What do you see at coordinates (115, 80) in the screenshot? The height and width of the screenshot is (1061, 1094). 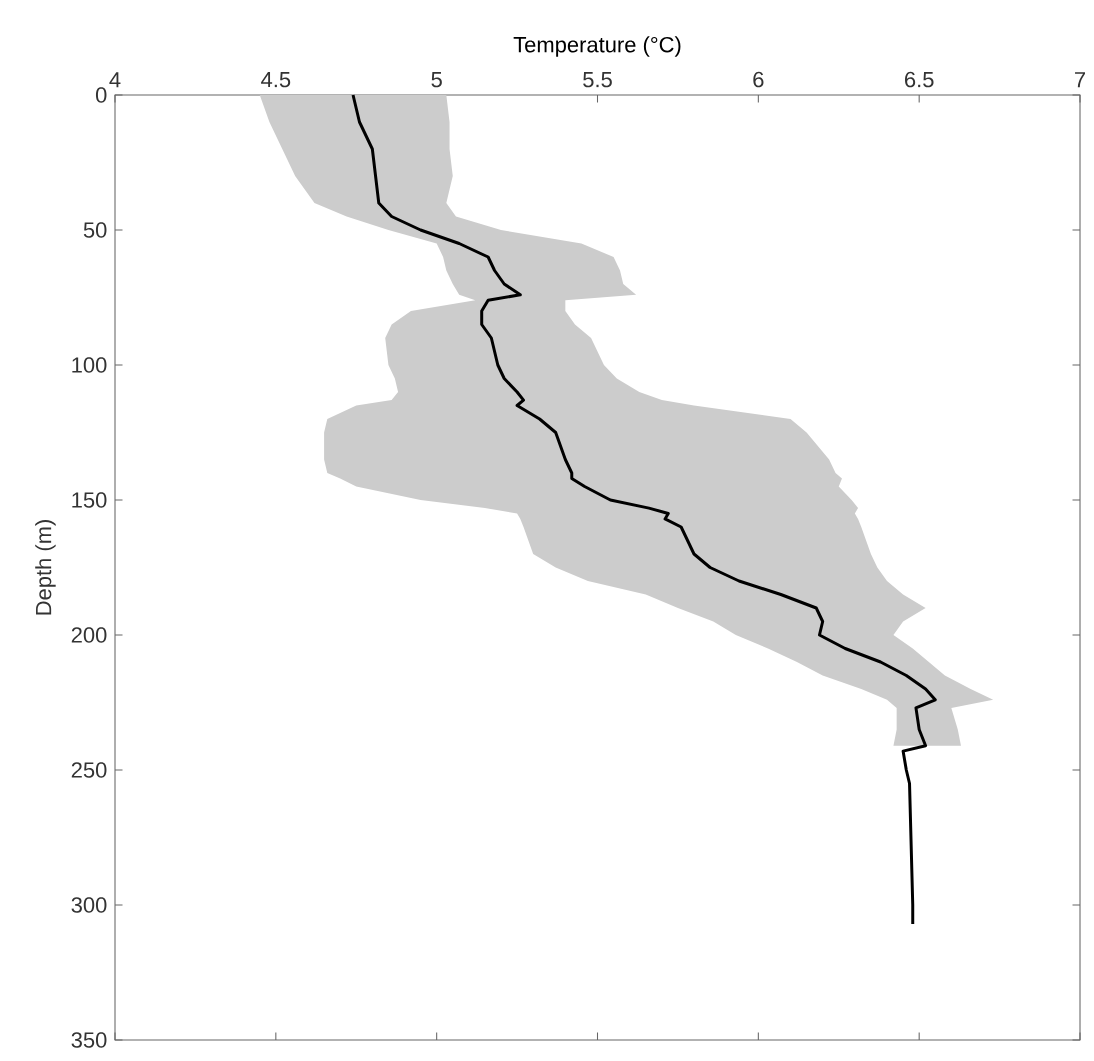 I see `x-tick-label: 4` at bounding box center [115, 80].